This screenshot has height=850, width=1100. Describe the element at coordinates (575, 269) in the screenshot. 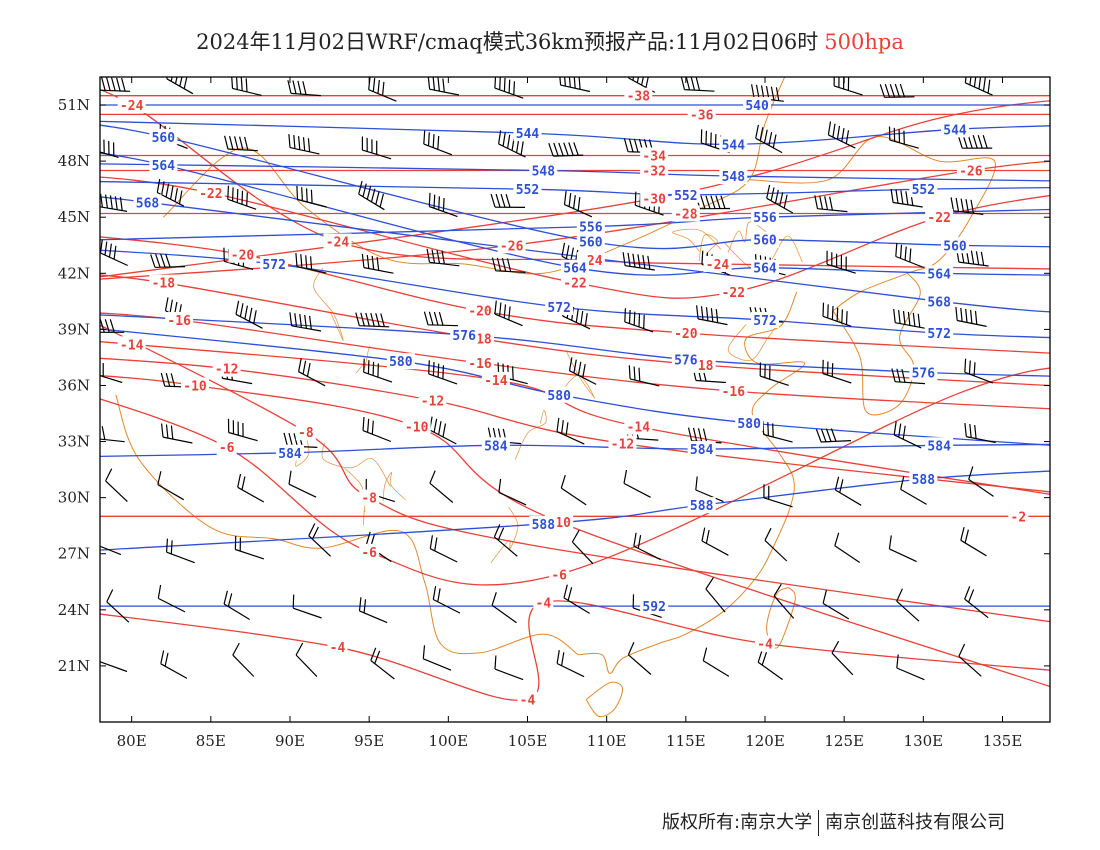

I see `height-label: 564` at that location.